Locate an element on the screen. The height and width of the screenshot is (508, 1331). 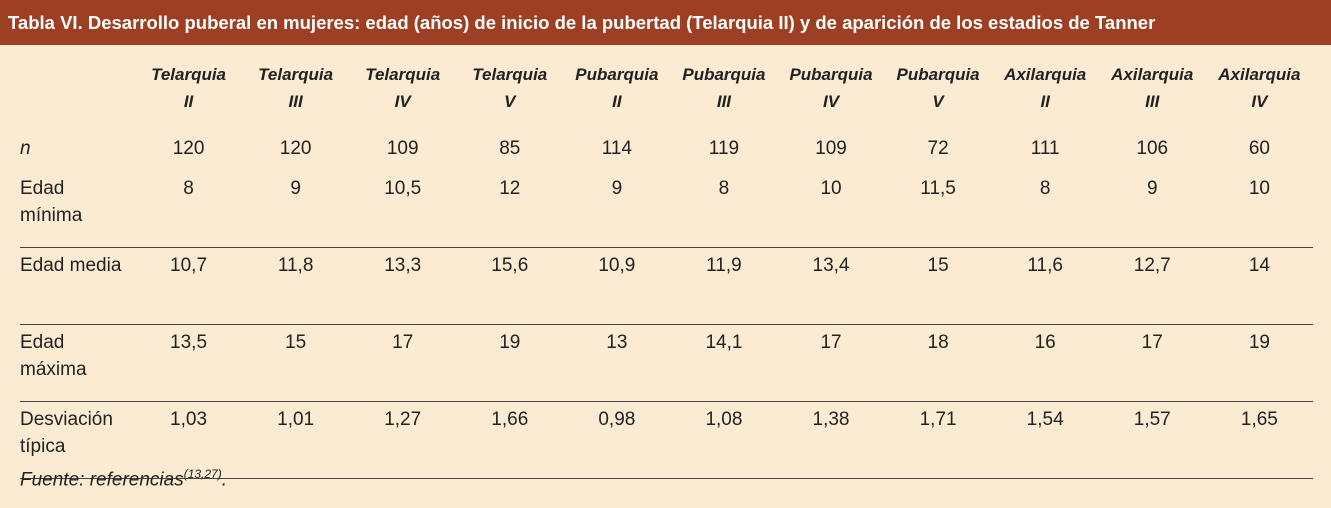
row-label: Edad mínima is located at coordinates (77, 209).